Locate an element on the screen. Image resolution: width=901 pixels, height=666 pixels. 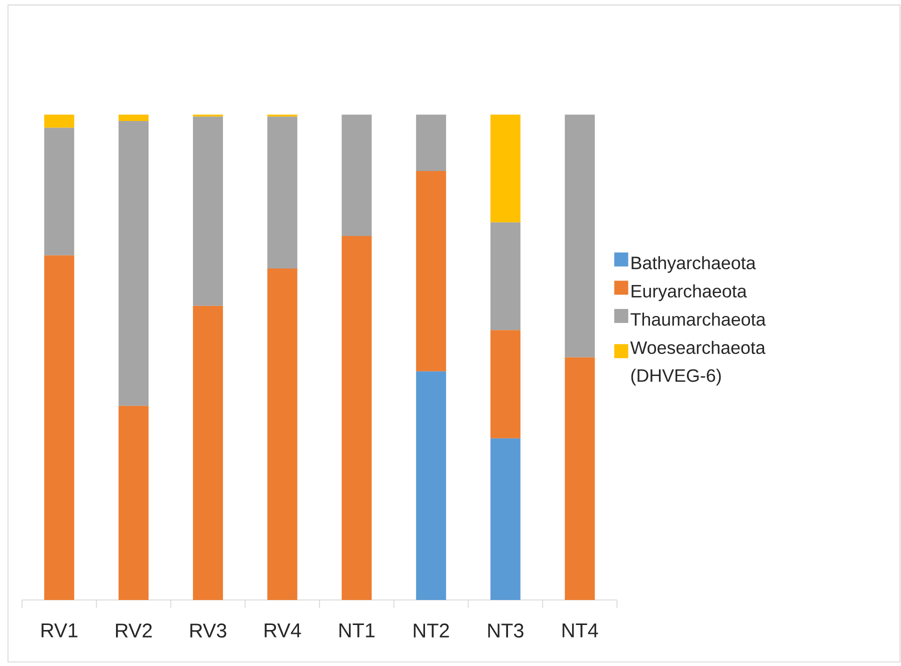
x-tick-label: RV1 is located at coordinates (60, 631).